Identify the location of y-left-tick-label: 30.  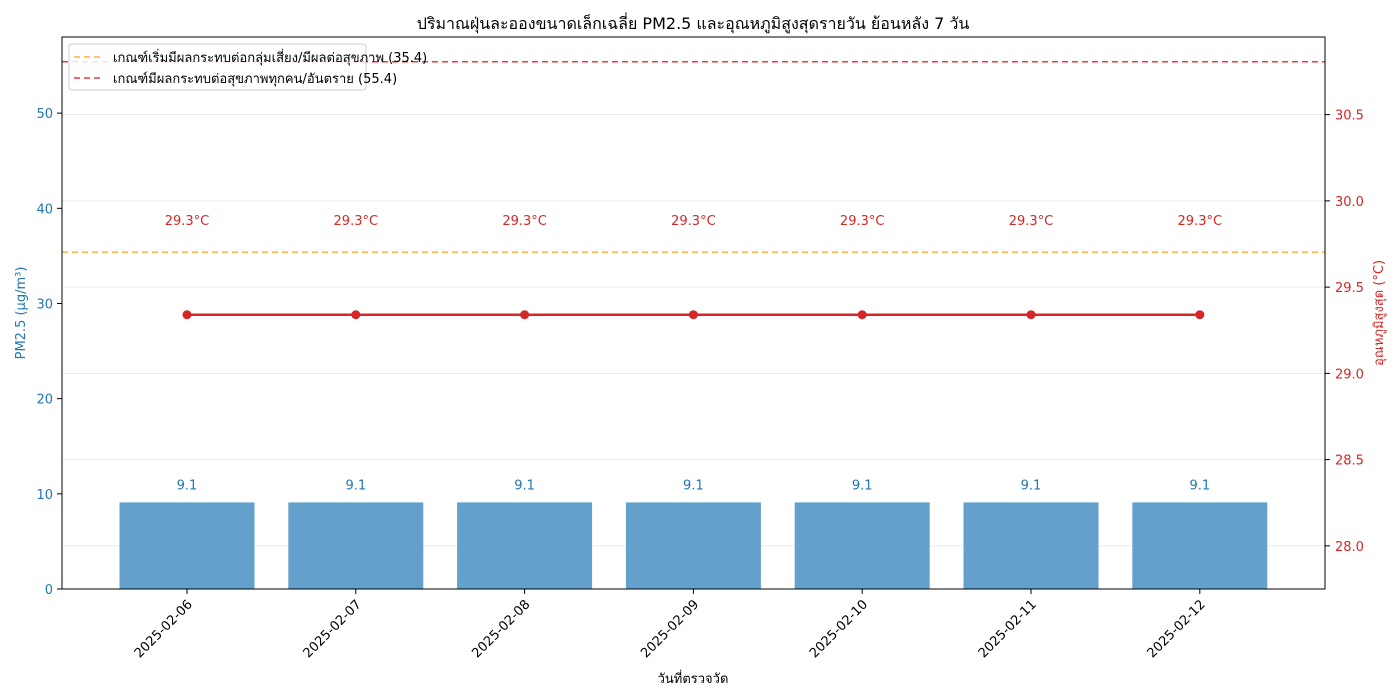
(44, 304).